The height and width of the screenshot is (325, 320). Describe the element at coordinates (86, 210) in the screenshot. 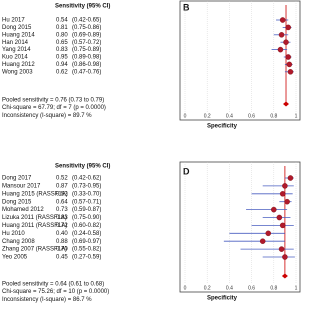

I see `study-ci: (0.59-0.87)` at that location.